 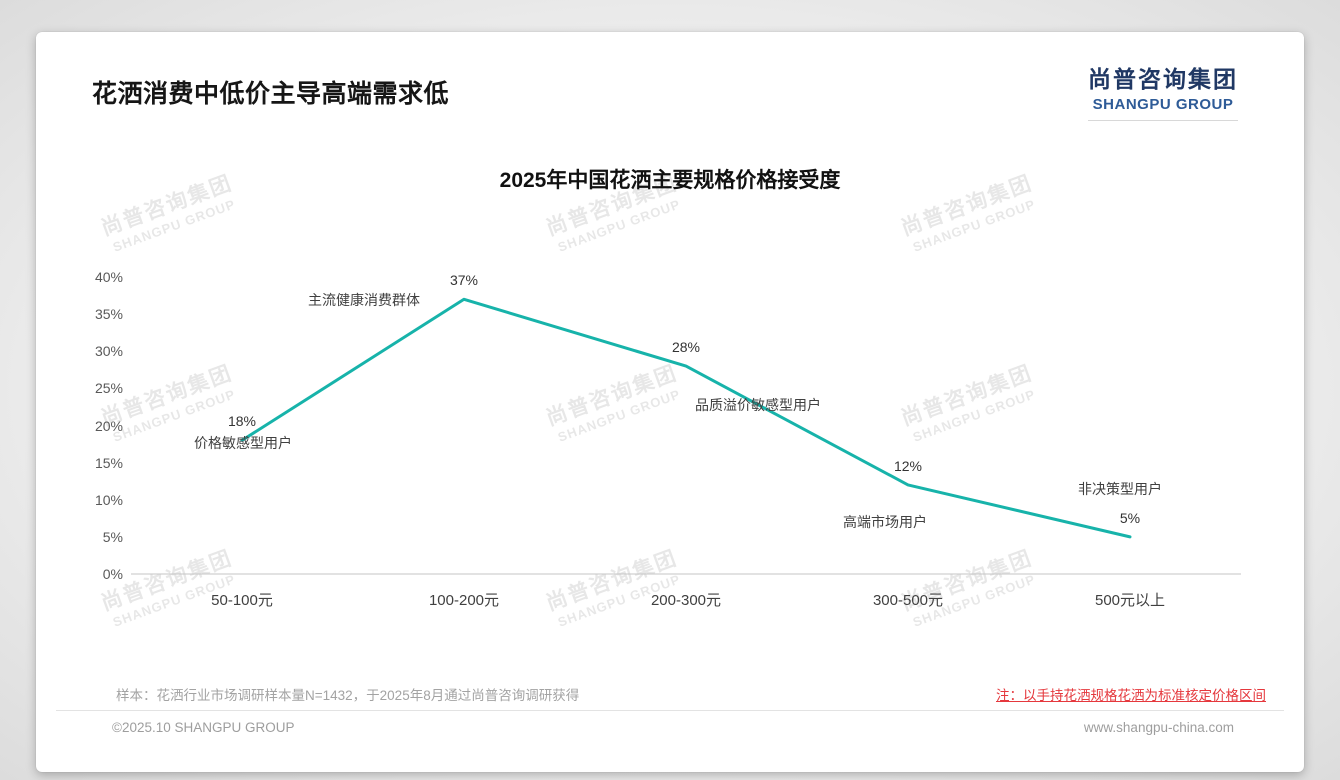 I want to click on page-title: 花洒消费中低价主导高端需求低, so click(x=271, y=94).